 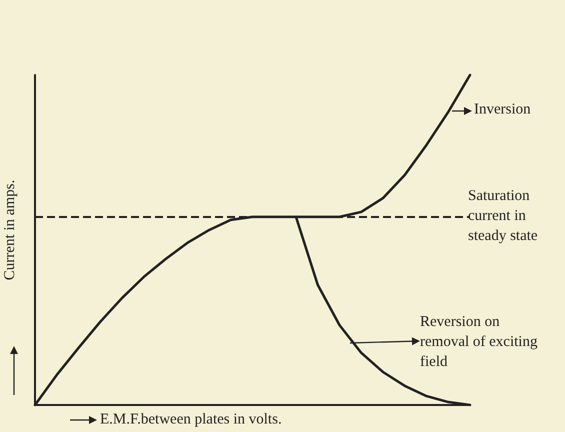 What do you see at coordinates (10, 230) in the screenshot?
I see `y-axis-title: Current in amps.` at bounding box center [10, 230].